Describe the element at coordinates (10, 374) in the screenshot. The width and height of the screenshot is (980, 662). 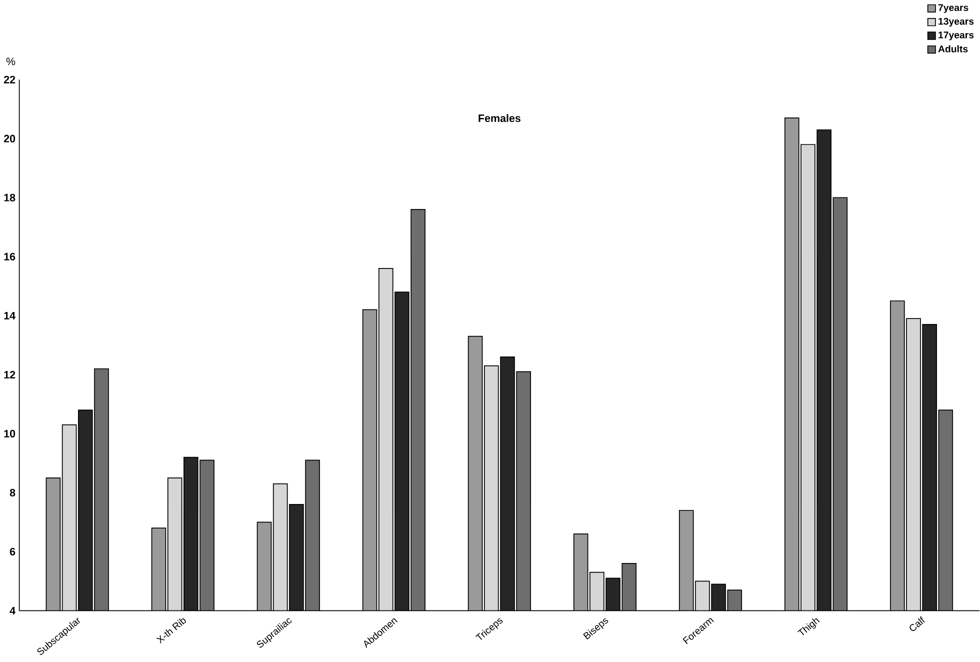
I see `y-tick-label: 12` at that location.